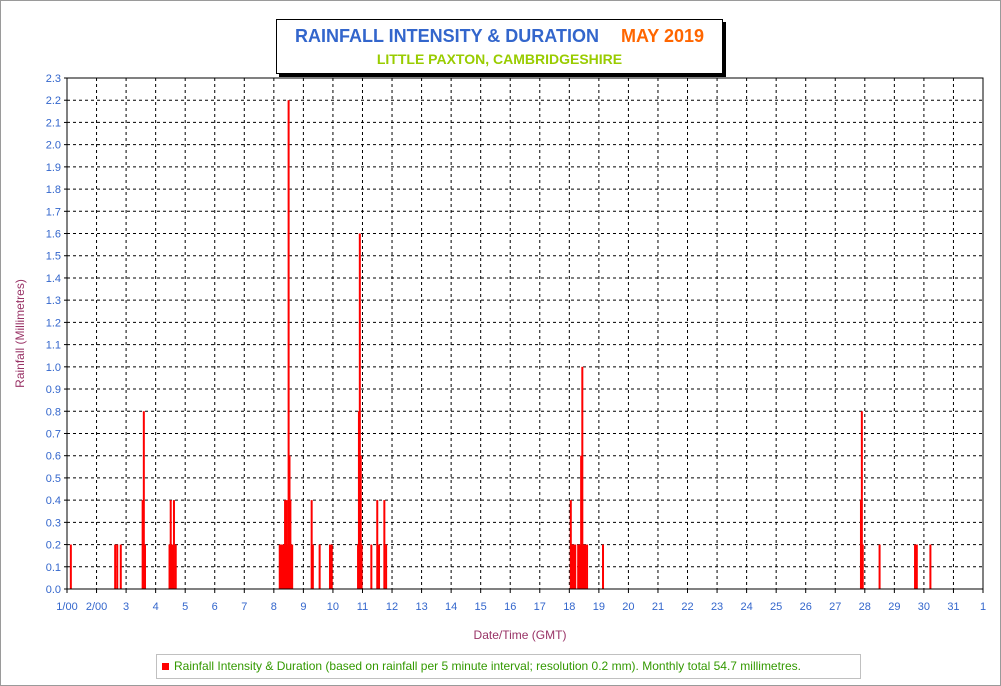  Describe the element at coordinates (894, 607) in the screenshot. I see `x-tick-label: 29` at that location.